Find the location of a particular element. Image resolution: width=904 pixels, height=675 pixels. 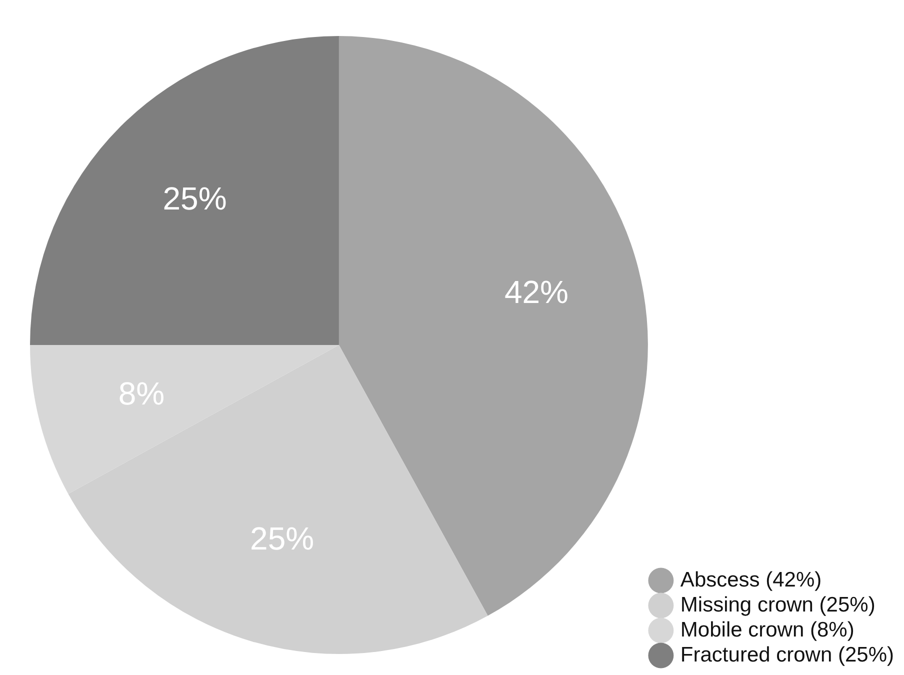

data-label: 42% is located at coordinates (536, 292).